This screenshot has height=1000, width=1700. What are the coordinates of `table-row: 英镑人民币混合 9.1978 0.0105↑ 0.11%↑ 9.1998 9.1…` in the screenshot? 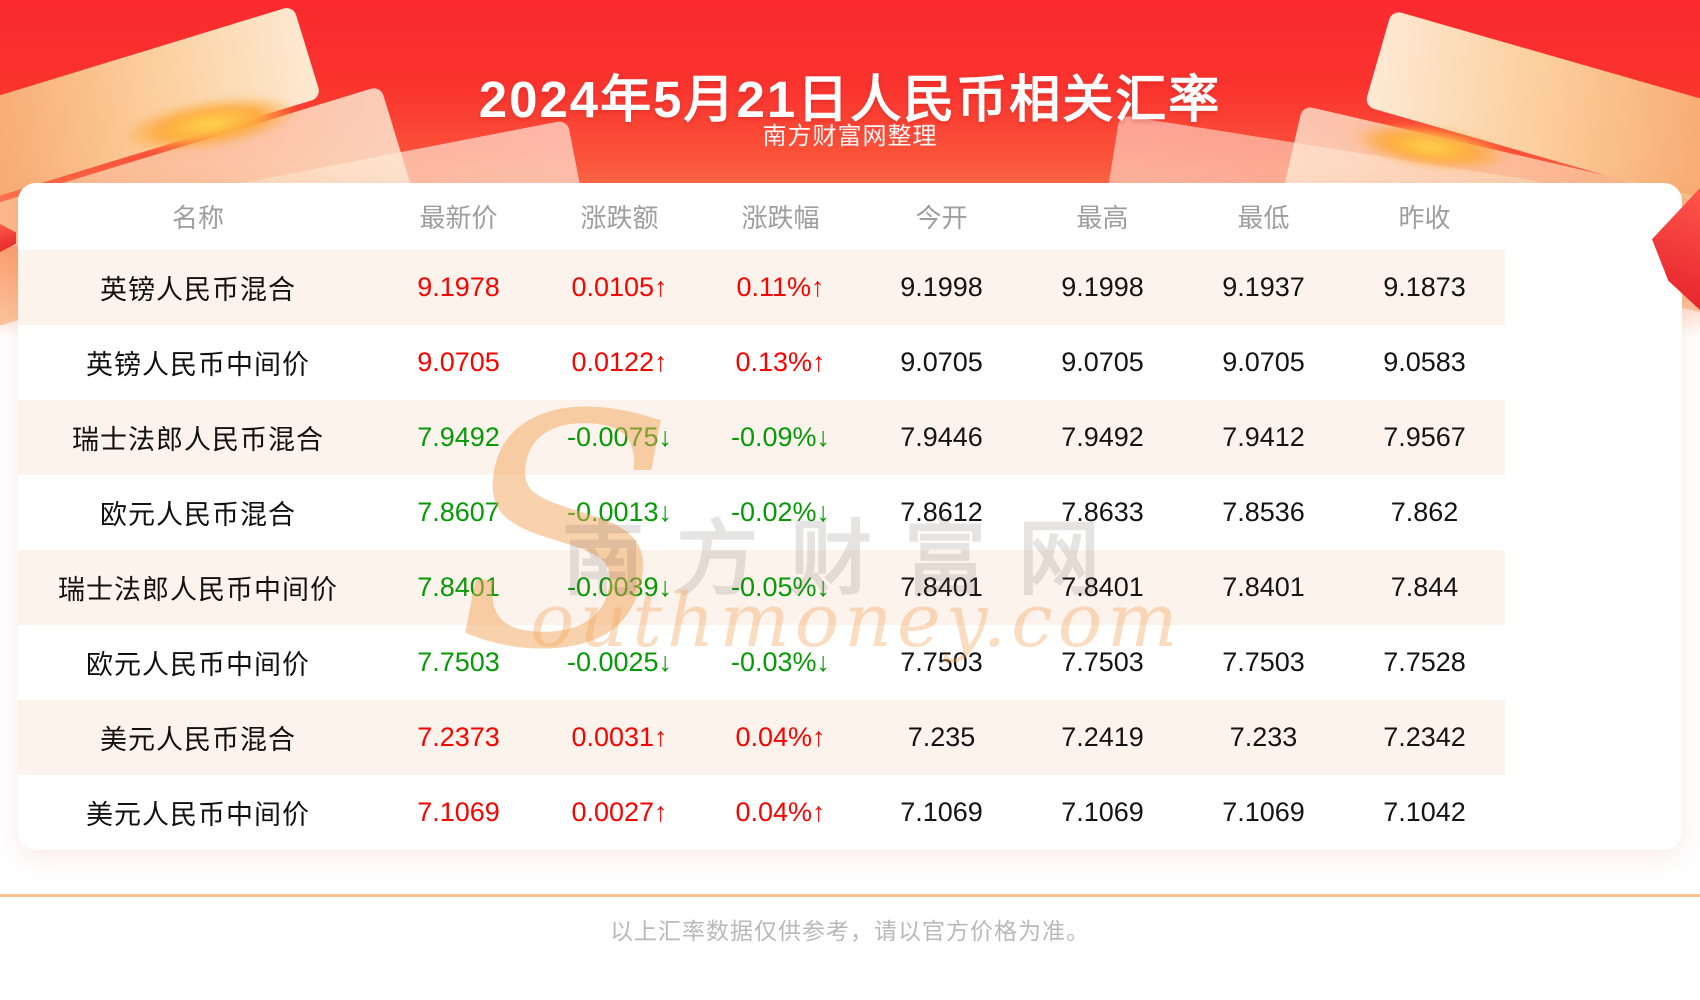 It's located at (761, 287).